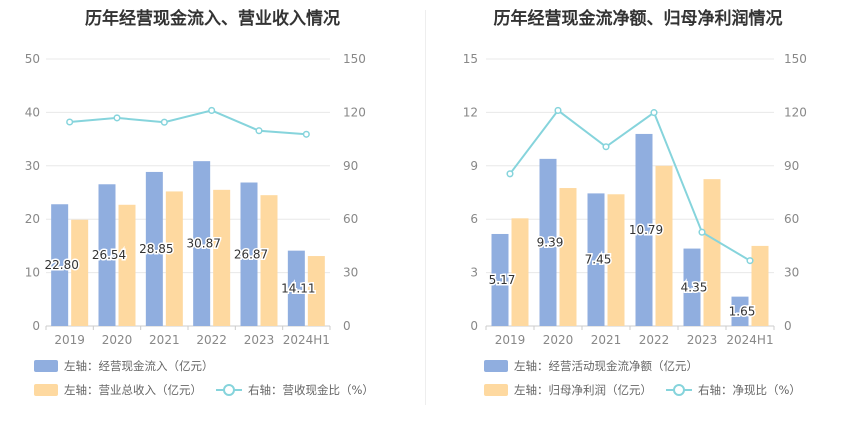 The image size is (850, 437). I want to click on data-label: 10.79, so click(646, 230).